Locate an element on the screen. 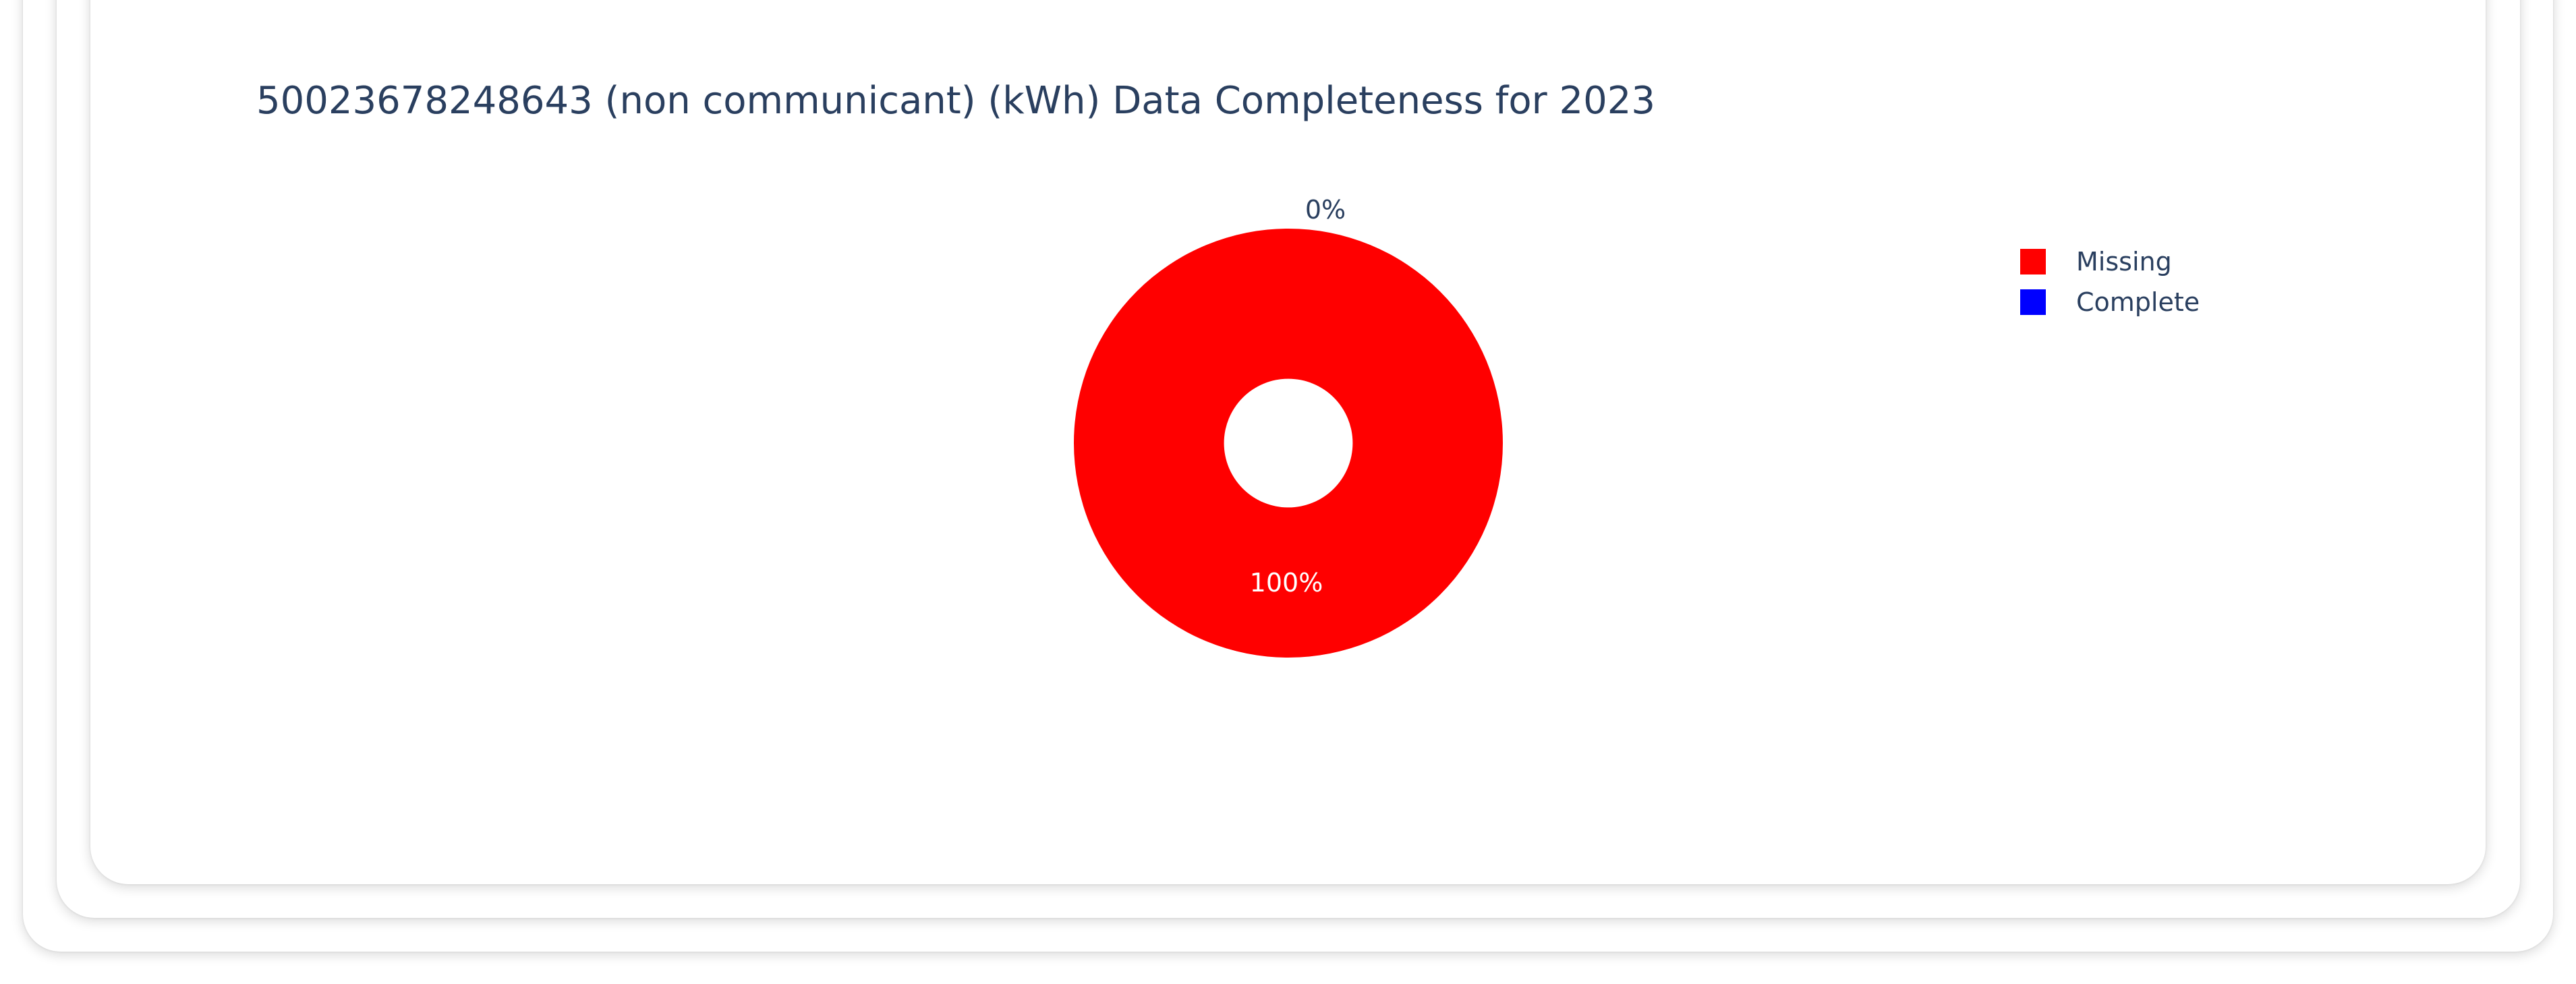 This screenshot has height=984, width=2576. legend-label-missing: Missing is located at coordinates (2124, 262).